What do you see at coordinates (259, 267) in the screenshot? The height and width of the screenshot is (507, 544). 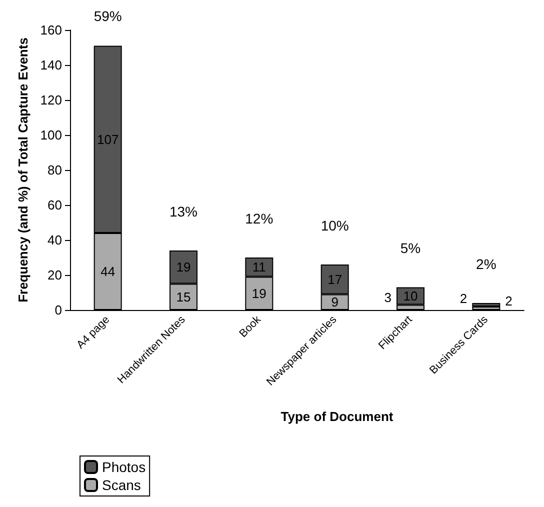 I see `data-label: 11` at bounding box center [259, 267].